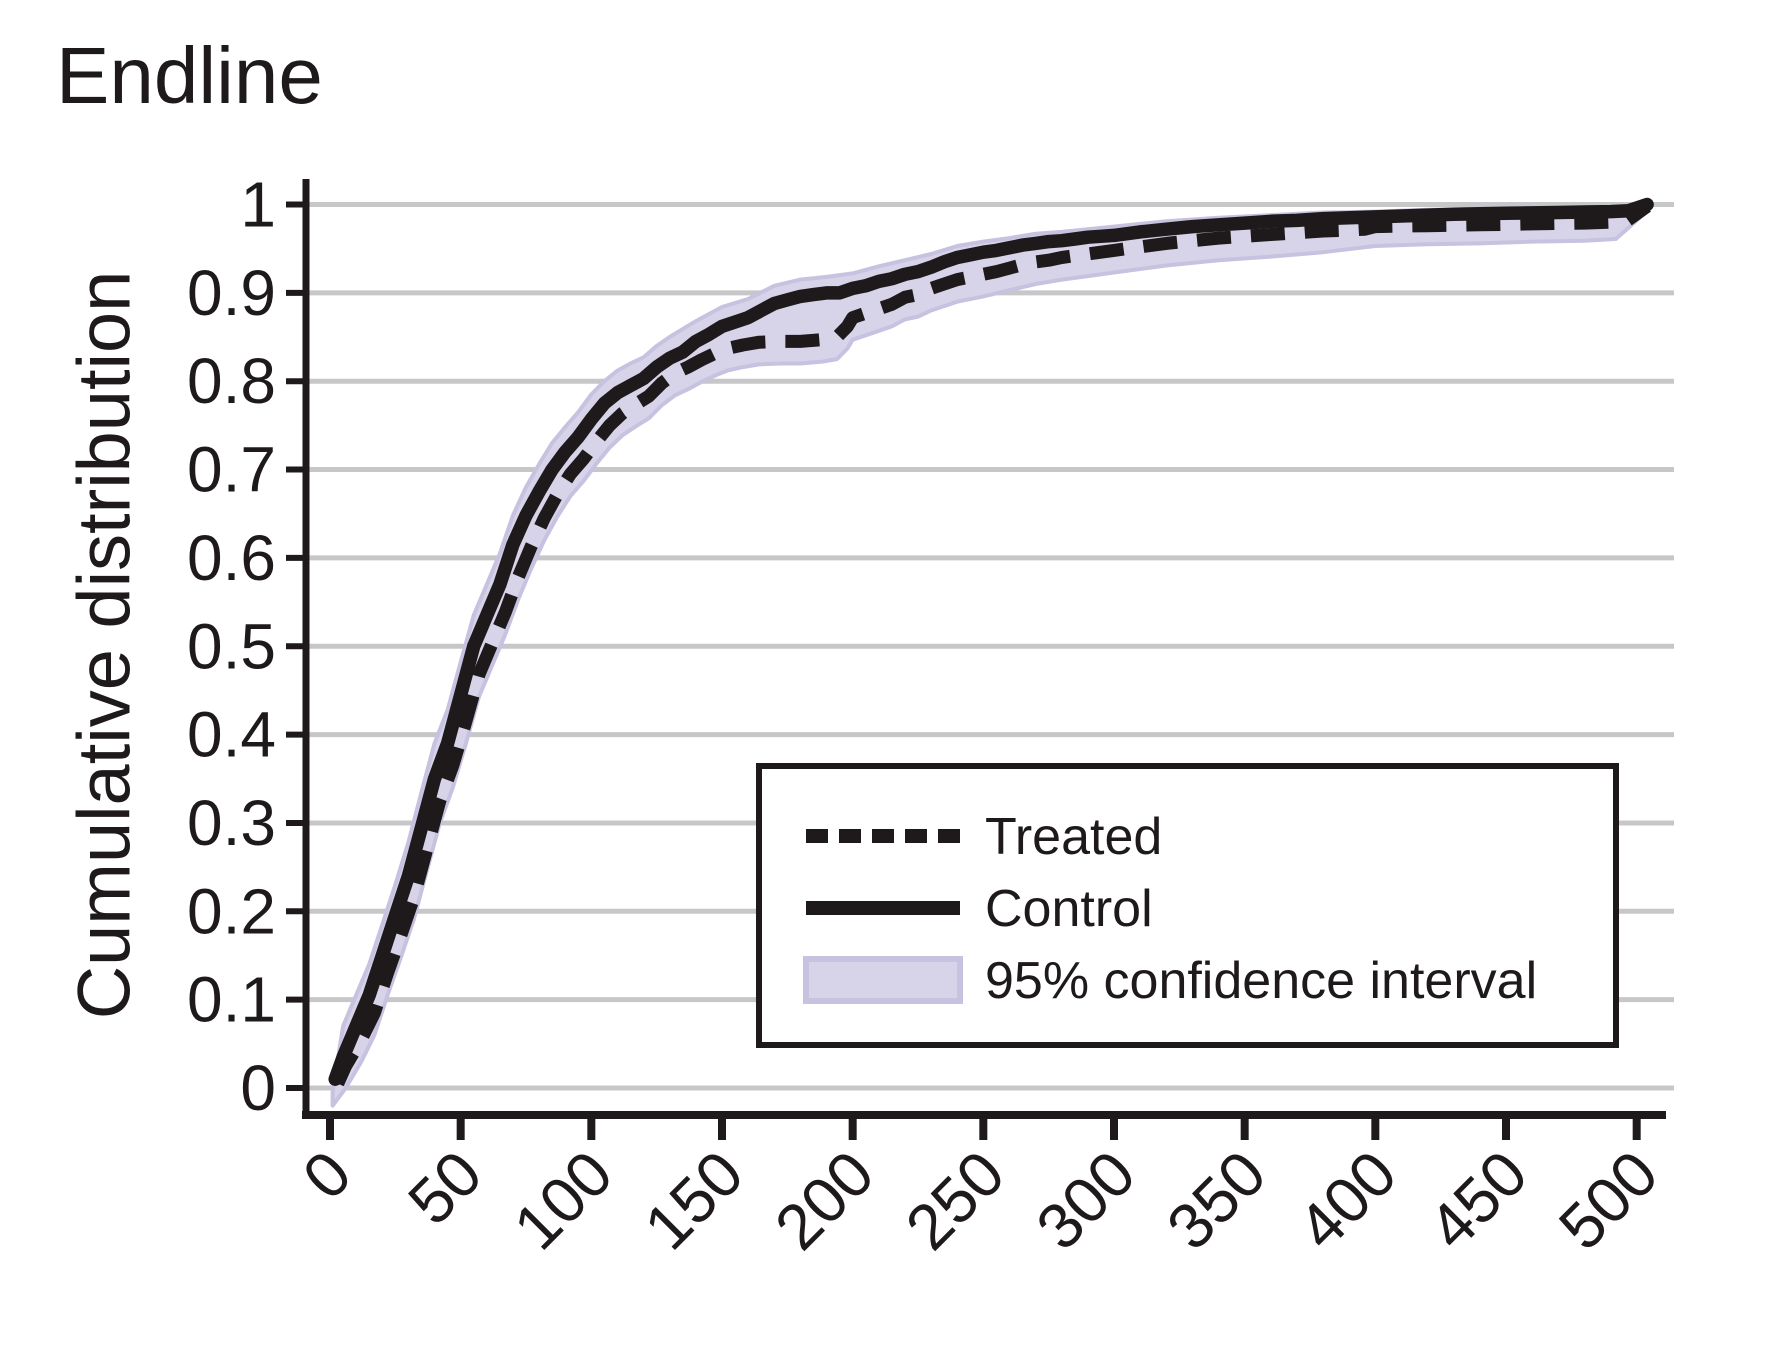 This screenshot has width=1792, height=1371. Describe the element at coordinates (1261, 981) in the screenshot. I see `legend-label: 95% confidence interval` at that location.